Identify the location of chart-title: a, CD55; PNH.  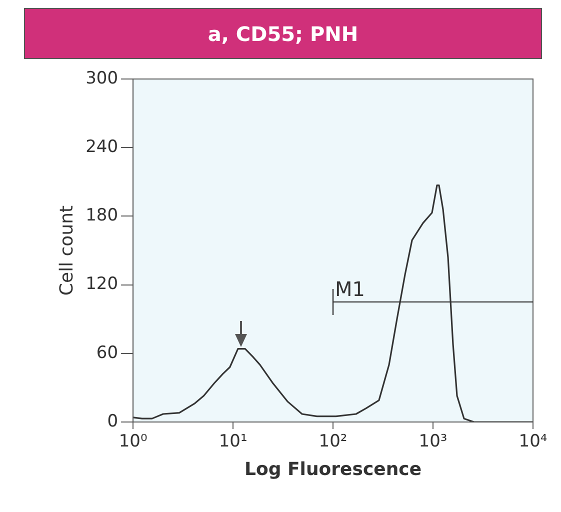
(283, 33).